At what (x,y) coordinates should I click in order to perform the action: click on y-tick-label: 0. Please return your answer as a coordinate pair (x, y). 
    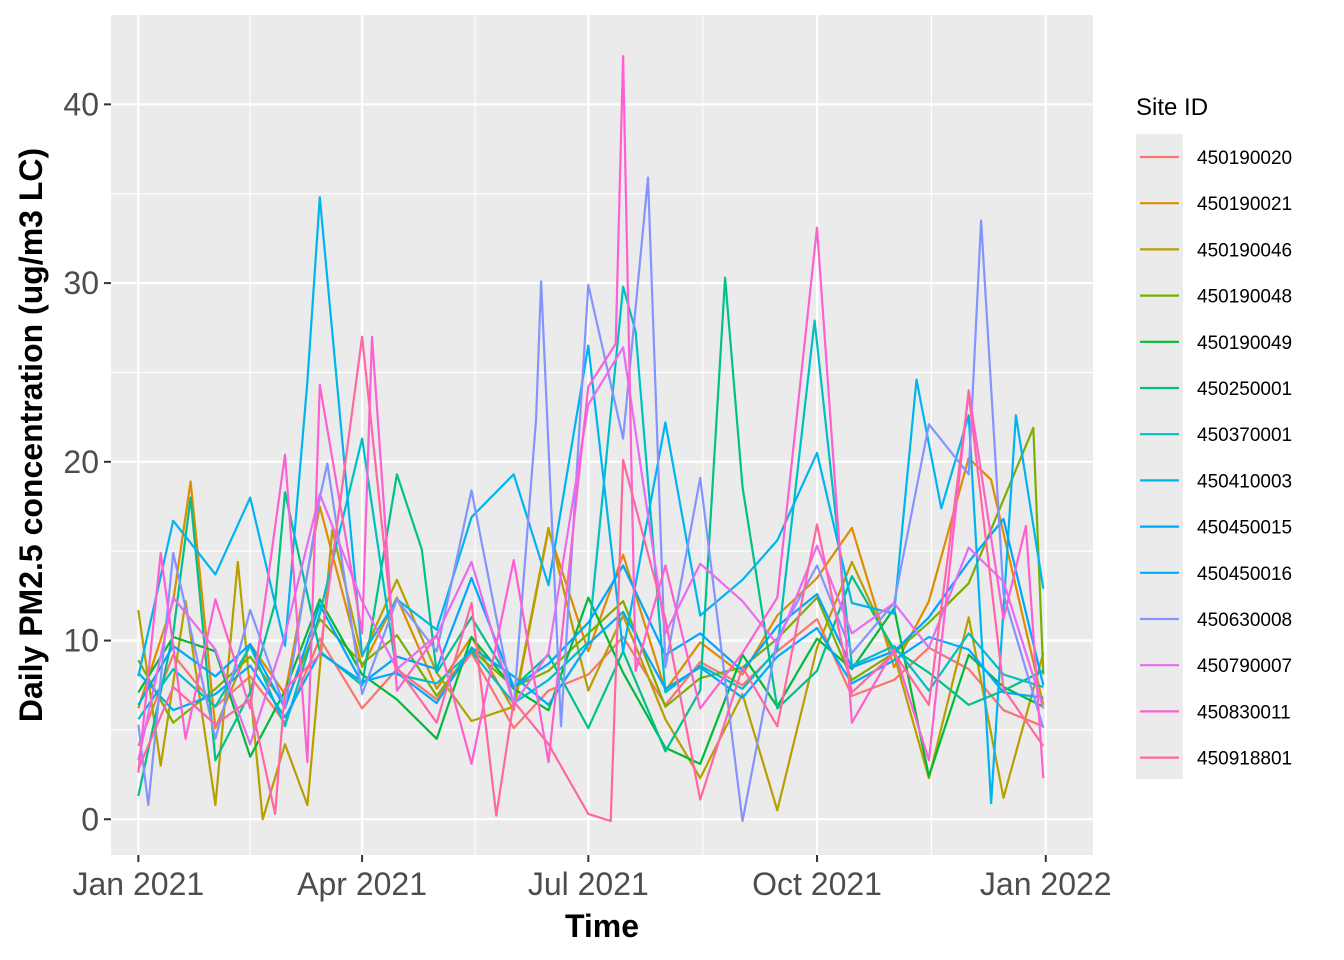
    Looking at the image, I should click on (90, 819).